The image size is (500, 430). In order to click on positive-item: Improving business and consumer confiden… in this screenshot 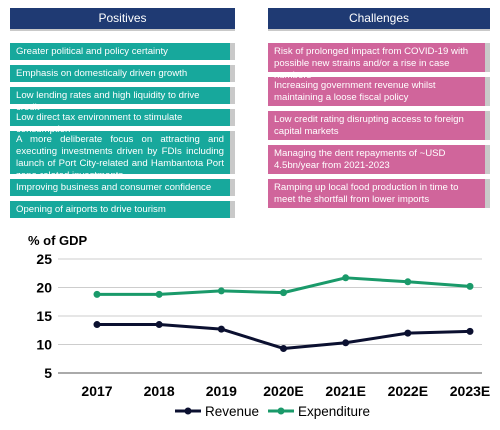, I will do `click(122, 187)`.